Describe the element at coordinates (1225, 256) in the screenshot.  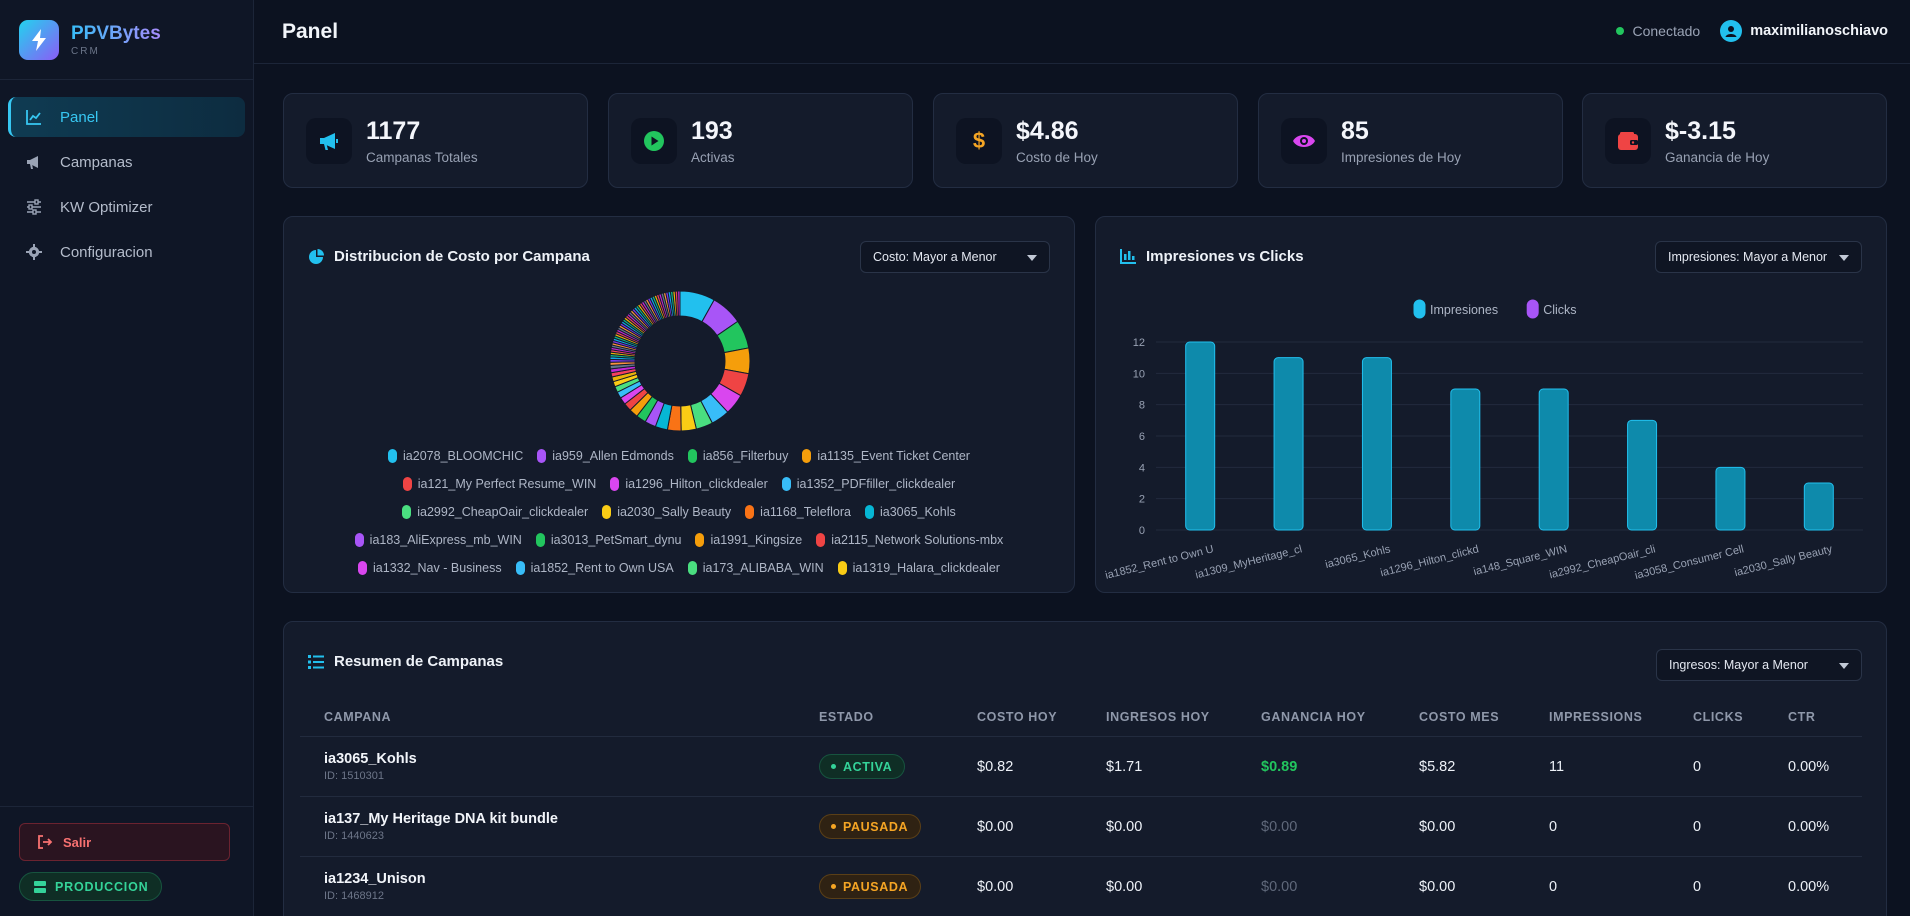
I see `panel-title: Impresiones vs Clicks` at that location.